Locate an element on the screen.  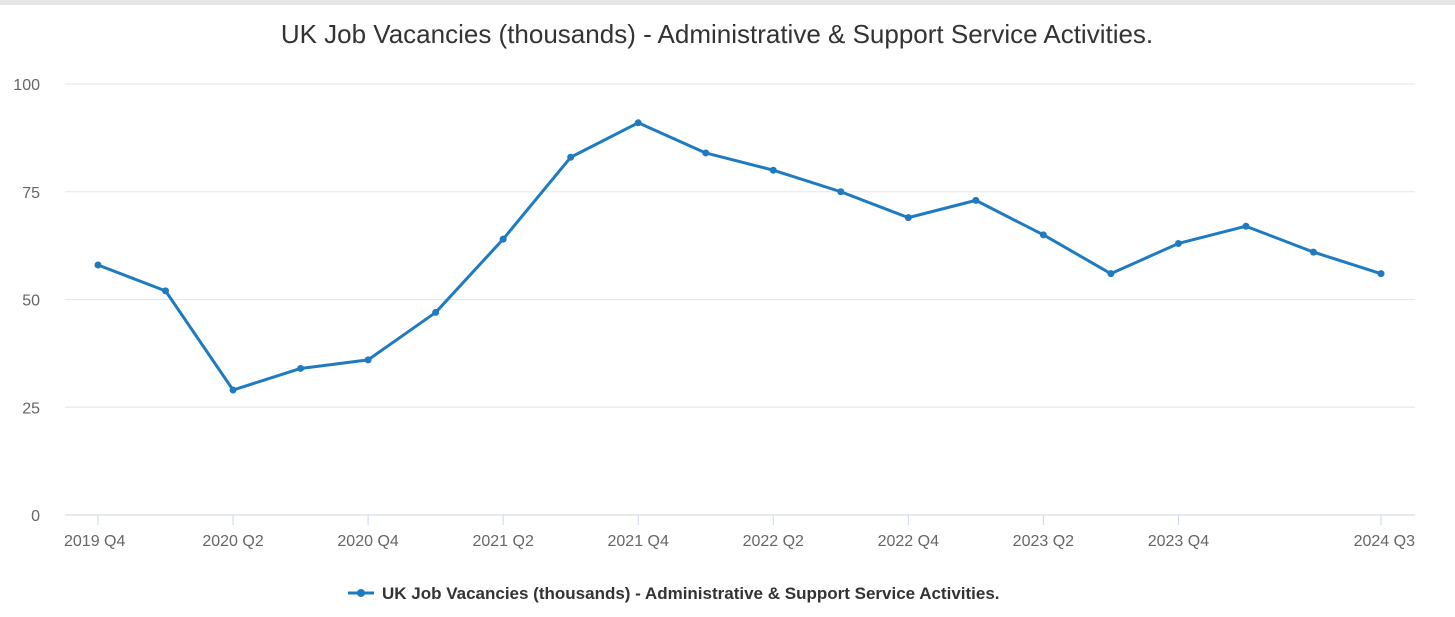
y-tick-label: 50 is located at coordinates (31, 301).